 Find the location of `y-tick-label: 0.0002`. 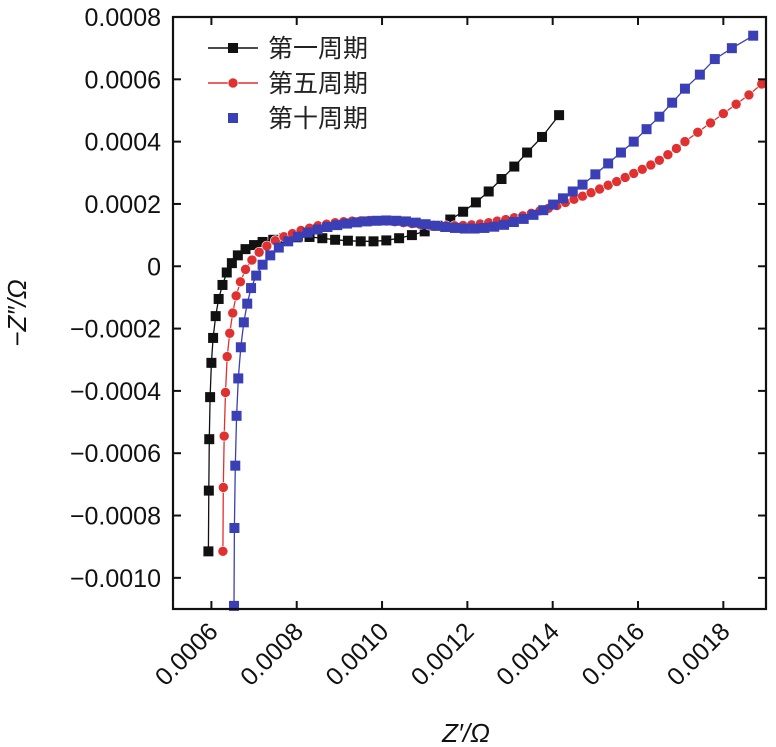

y-tick-label: 0.0002 is located at coordinates (123, 205).